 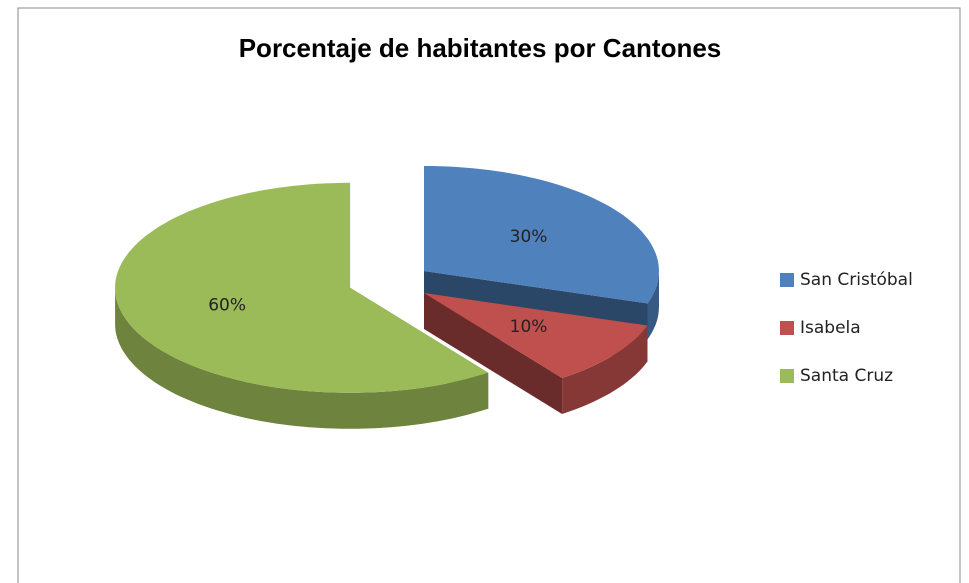 I want to click on legend-label: Santa Cruz, so click(x=846, y=376).